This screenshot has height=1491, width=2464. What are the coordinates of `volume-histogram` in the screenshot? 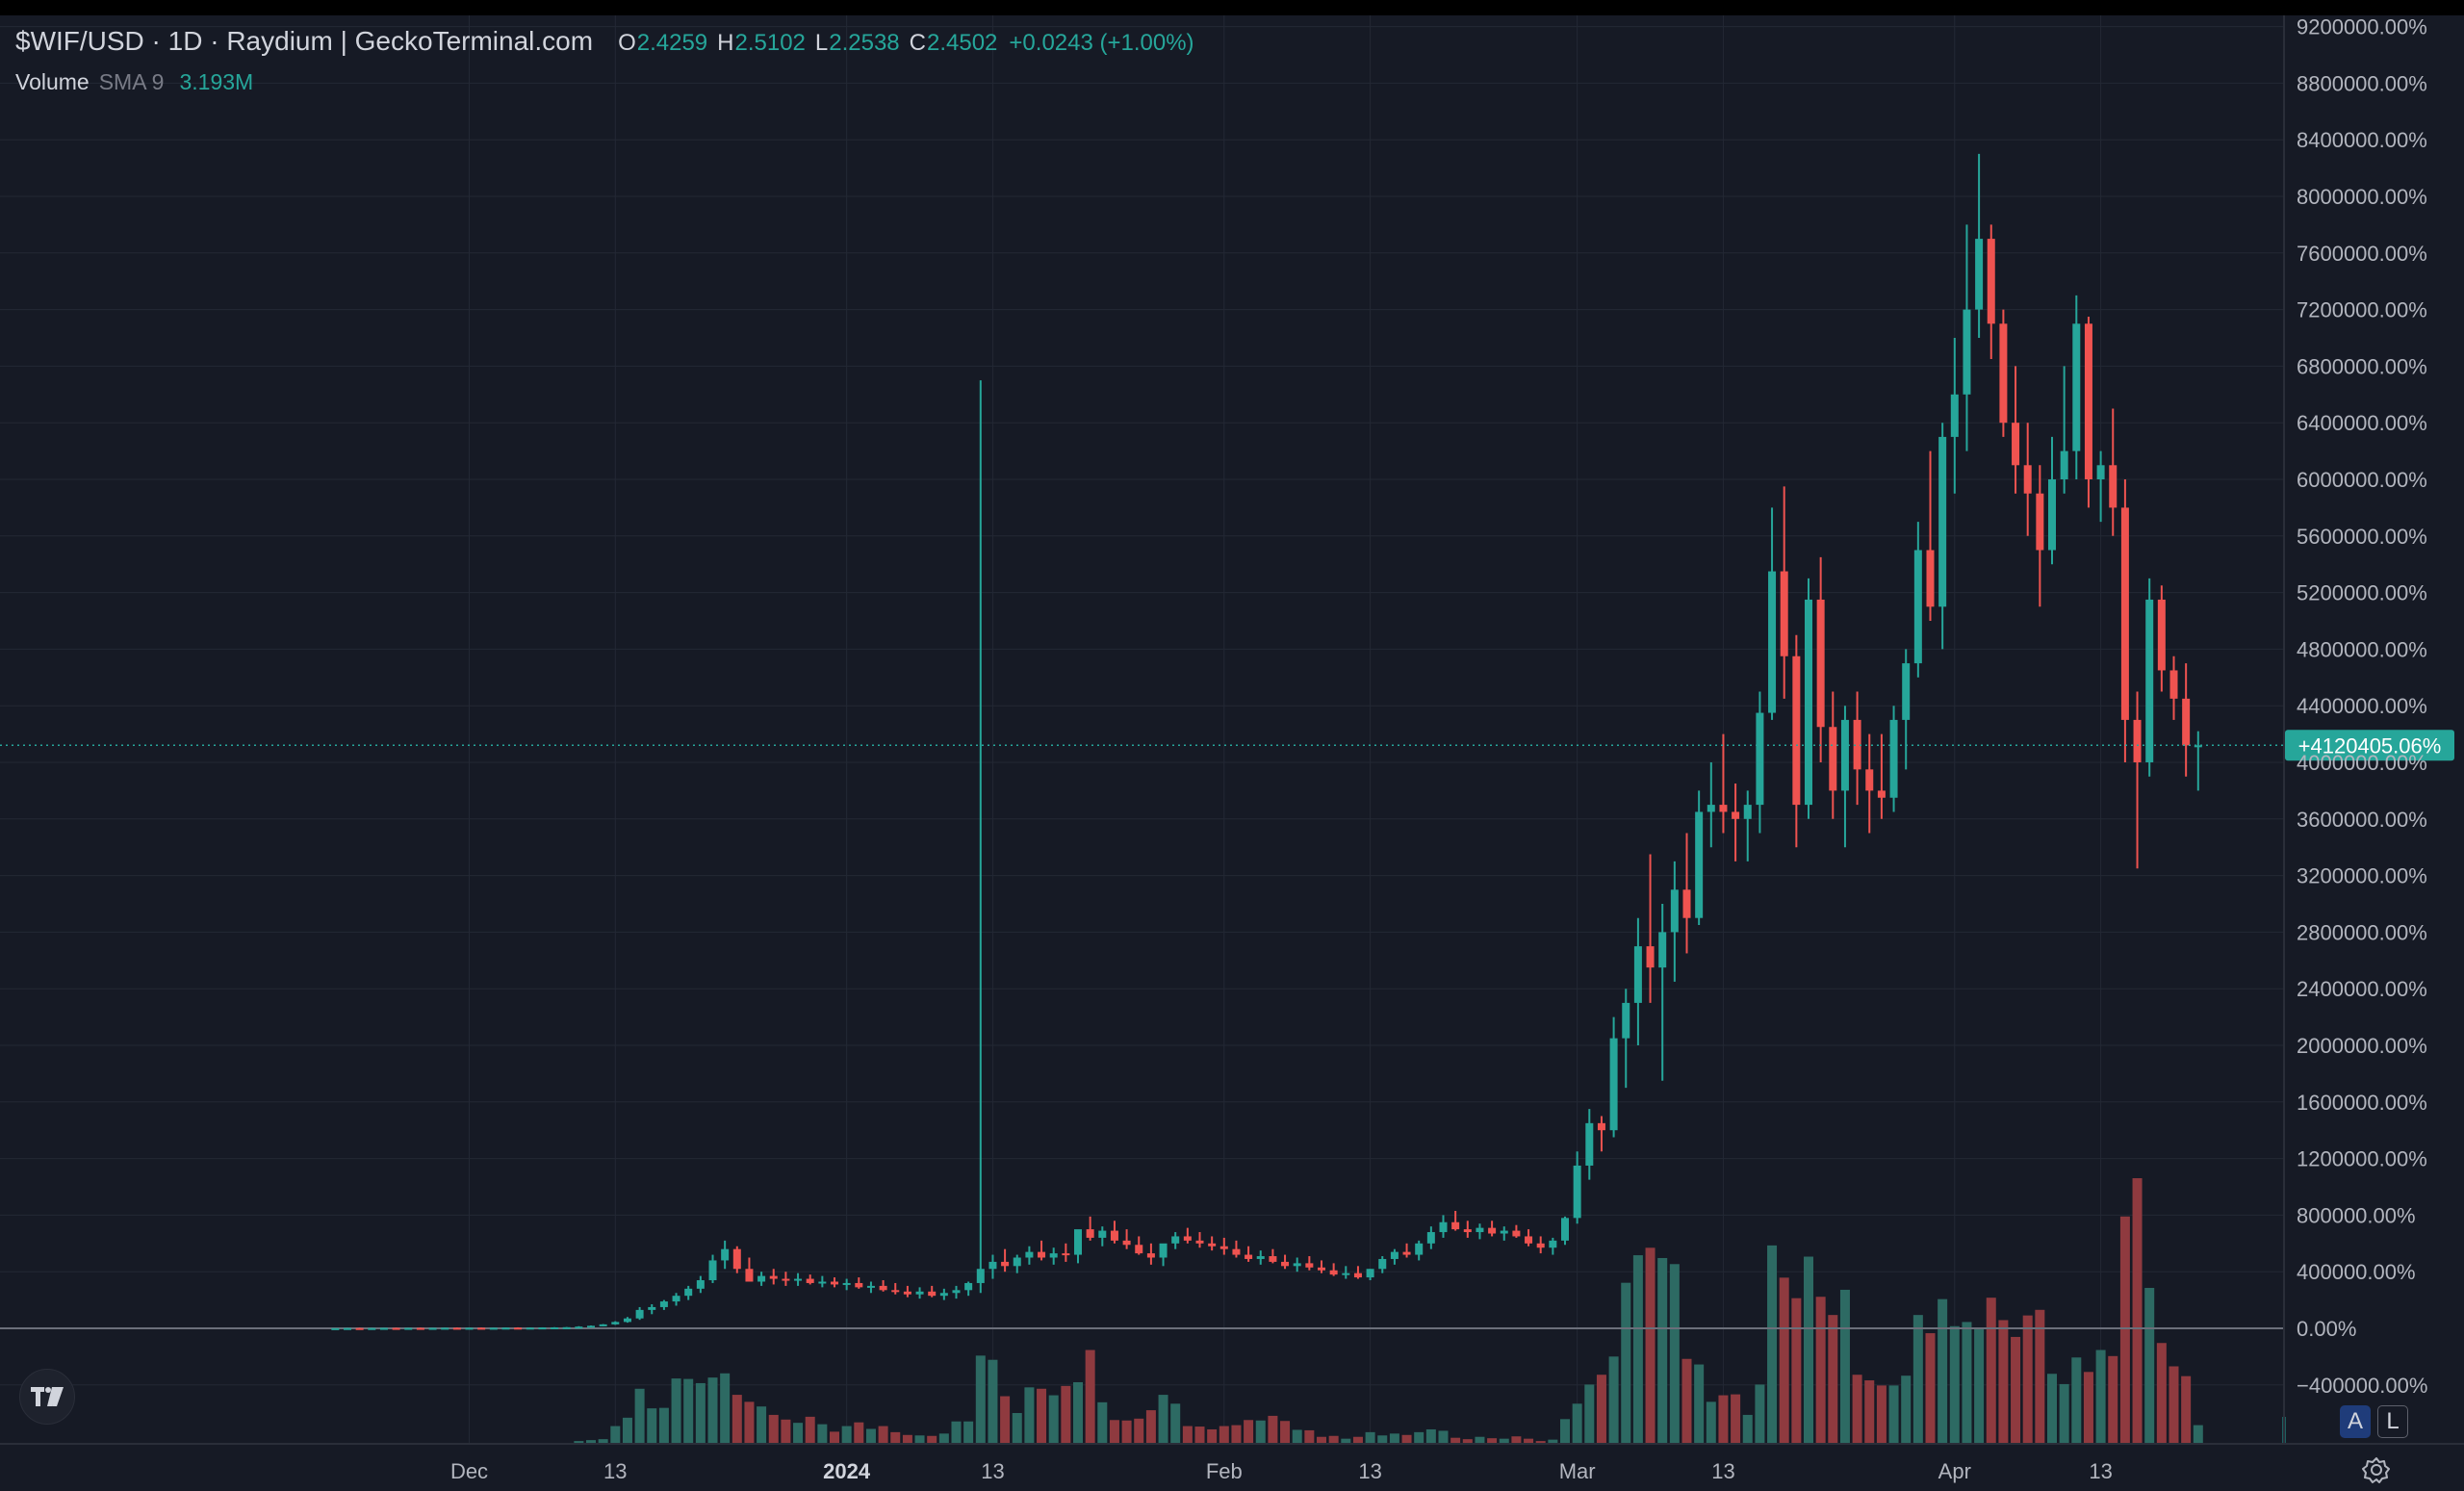 It's located at (1266, 1311).